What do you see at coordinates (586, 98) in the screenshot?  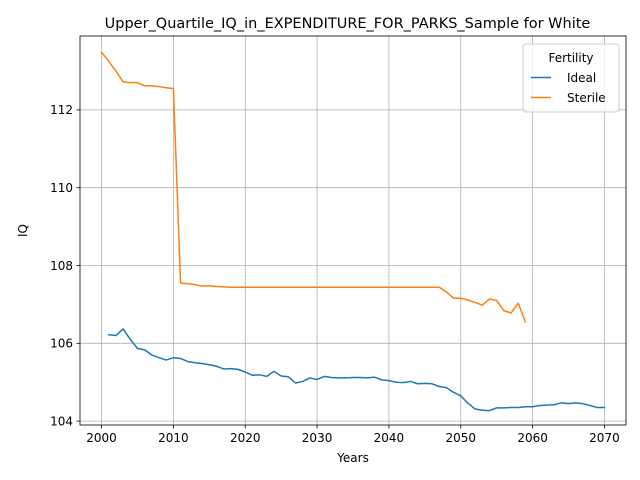 I see `legend-label-sterile: Sterile` at bounding box center [586, 98].